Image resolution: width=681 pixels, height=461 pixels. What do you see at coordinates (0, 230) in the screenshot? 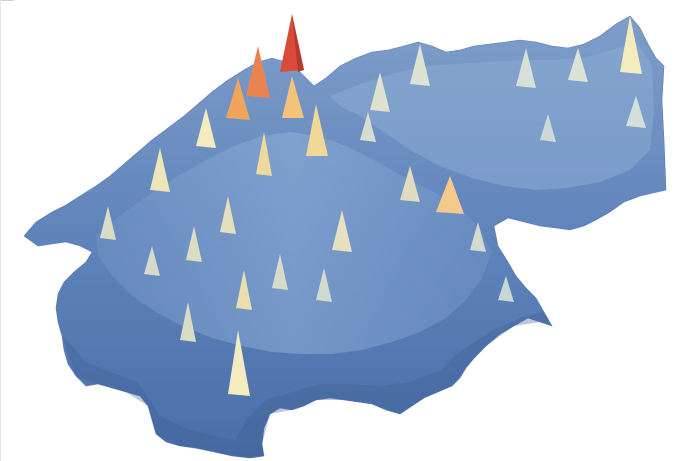
I see `left-edge-line` at bounding box center [0, 230].